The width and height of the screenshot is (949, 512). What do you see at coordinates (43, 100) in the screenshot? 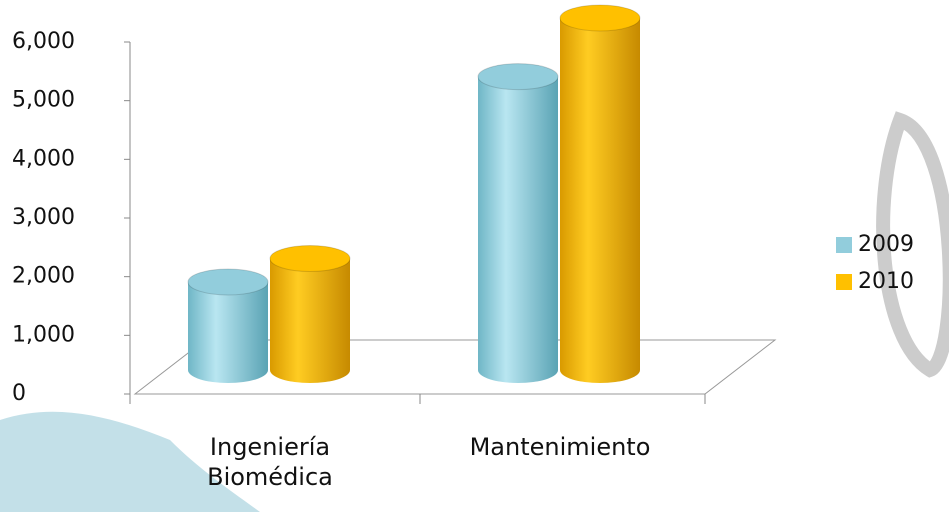
I see `y-tick-label: 5,000` at bounding box center [43, 100].